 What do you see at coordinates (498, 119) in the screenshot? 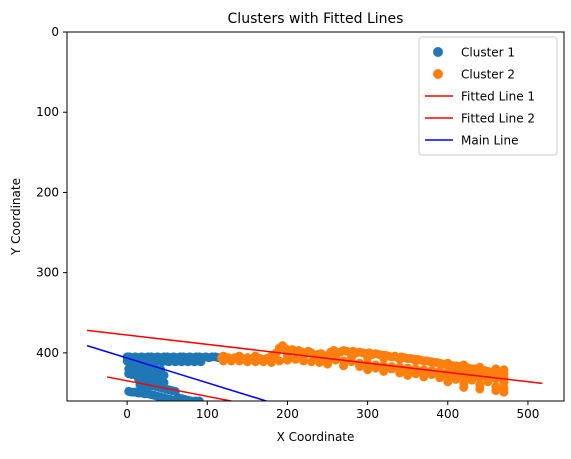
I see `legend-label: Fitted Line 2` at bounding box center [498, 119].